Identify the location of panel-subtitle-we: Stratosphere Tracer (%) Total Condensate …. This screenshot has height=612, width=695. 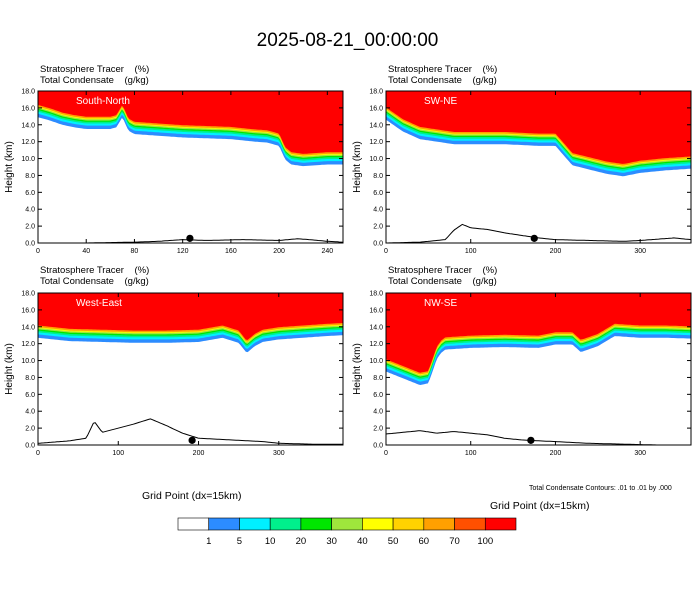
(94, 276).